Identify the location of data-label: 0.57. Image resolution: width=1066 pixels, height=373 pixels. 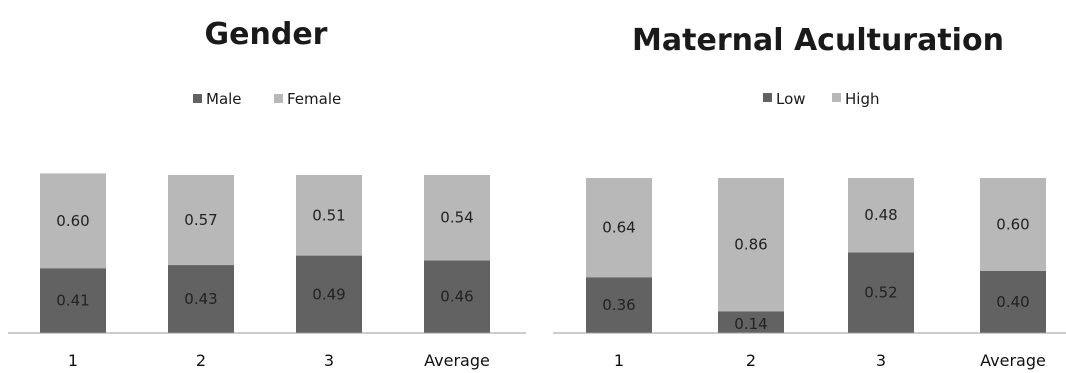
(200, 220).